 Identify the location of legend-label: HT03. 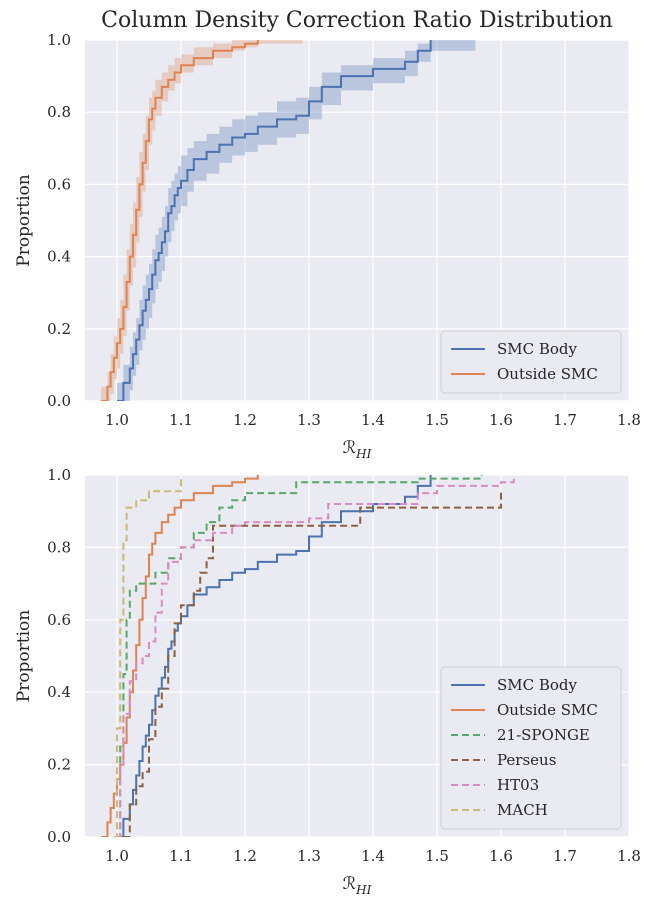
(518, 785).